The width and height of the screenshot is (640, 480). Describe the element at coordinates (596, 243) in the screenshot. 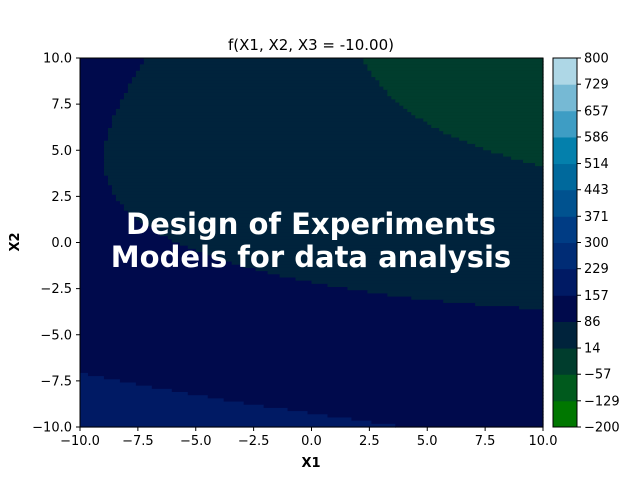

I see `colorbar-tick-label: 300` at that location.